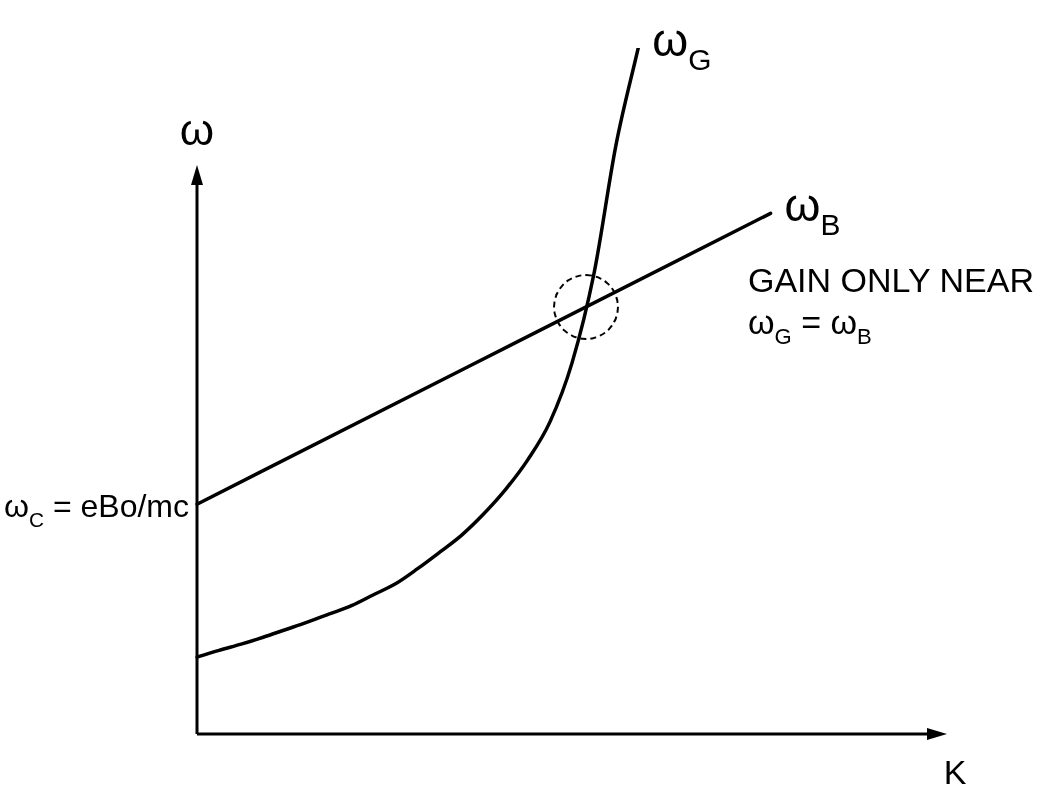 This screenshot has height=798, width=1063. I want to click on y-axis-title: ω, so click(197, 129).